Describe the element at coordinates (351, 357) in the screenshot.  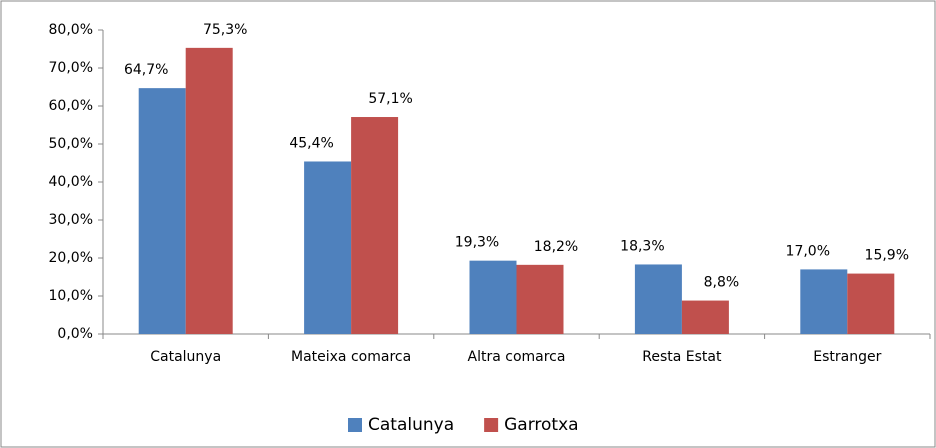
I see `x-tick-label: Mateixa comarca` at that location.